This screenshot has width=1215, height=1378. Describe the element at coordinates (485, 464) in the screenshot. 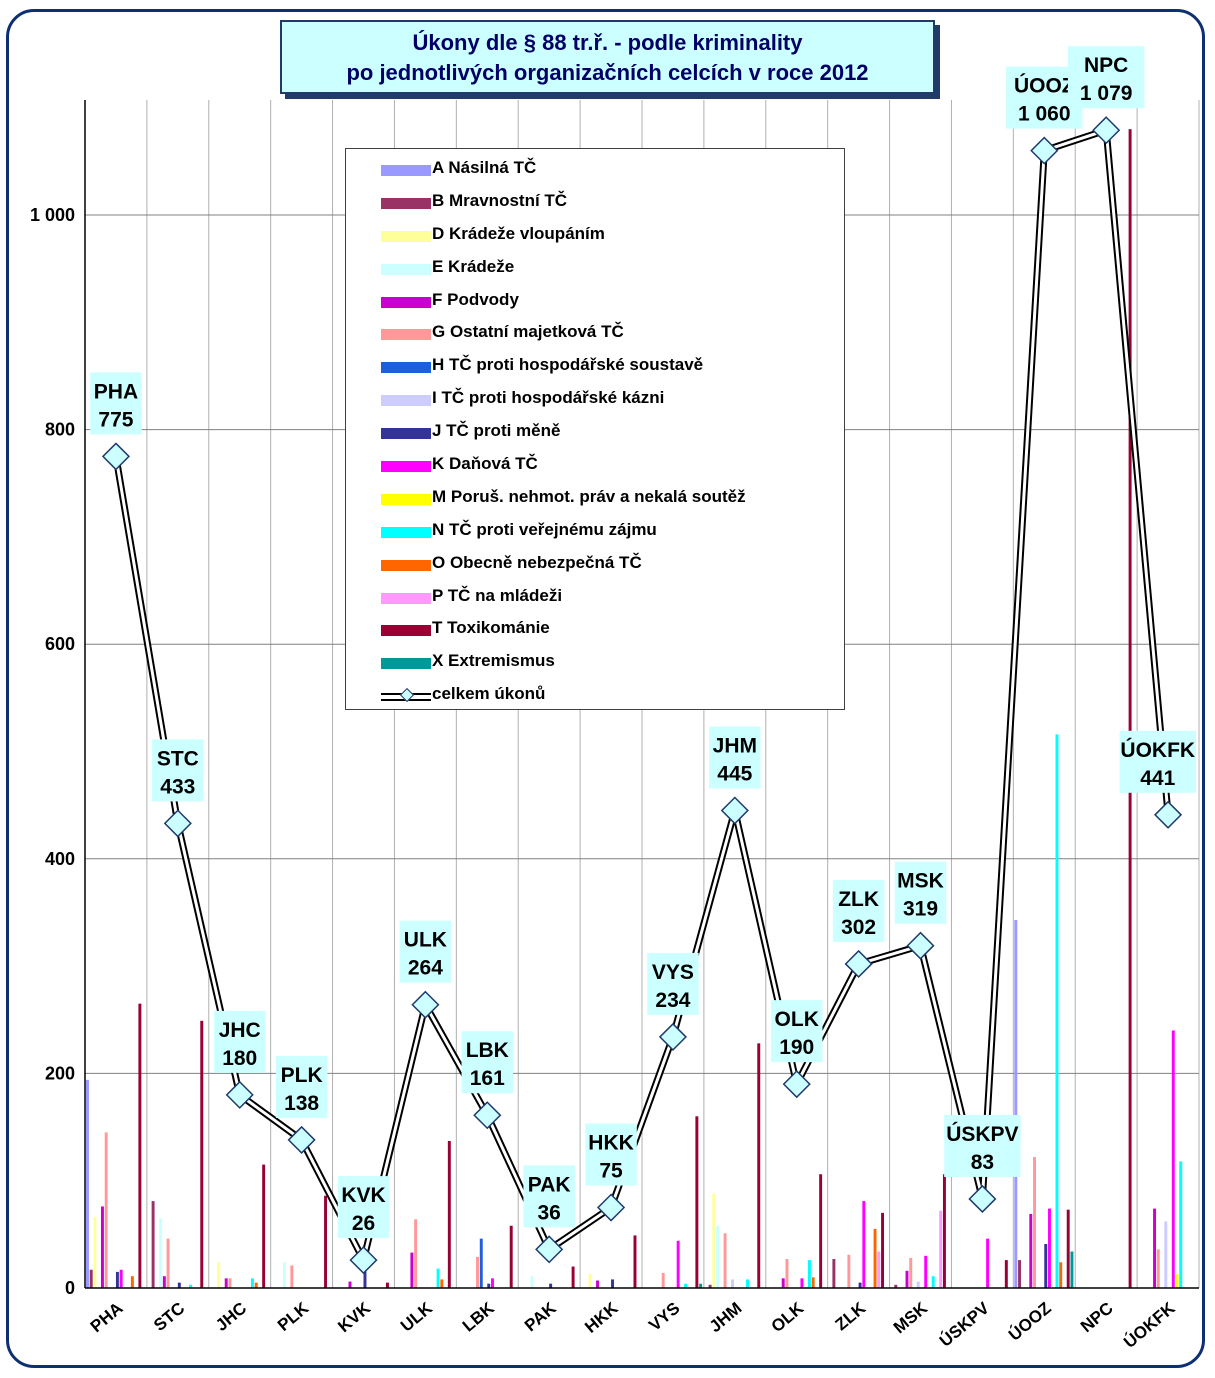

I see `legend-label: K Daňová TČ` at that location.